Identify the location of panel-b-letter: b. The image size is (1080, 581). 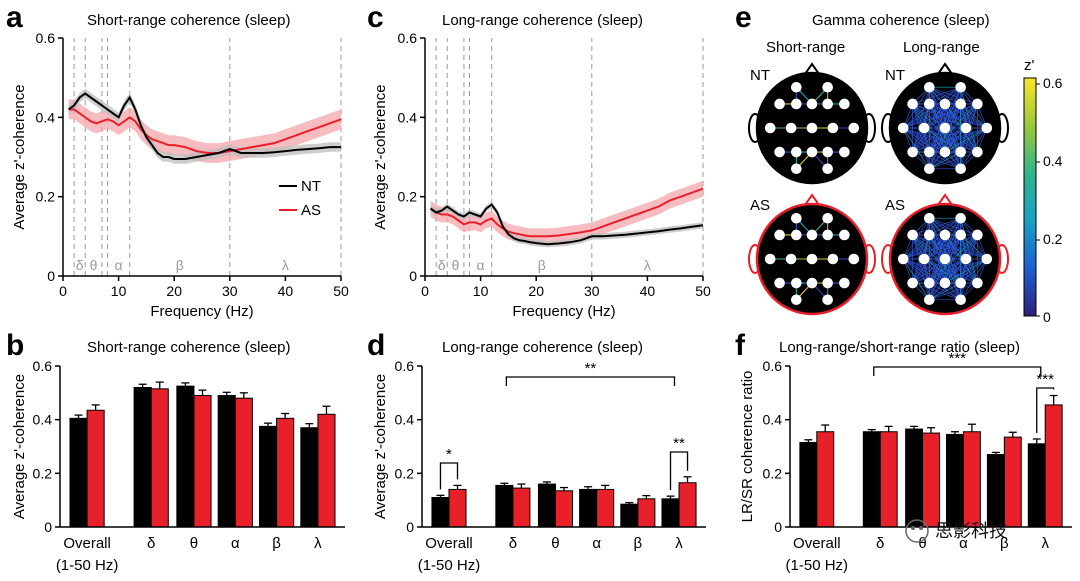
(15, 345).